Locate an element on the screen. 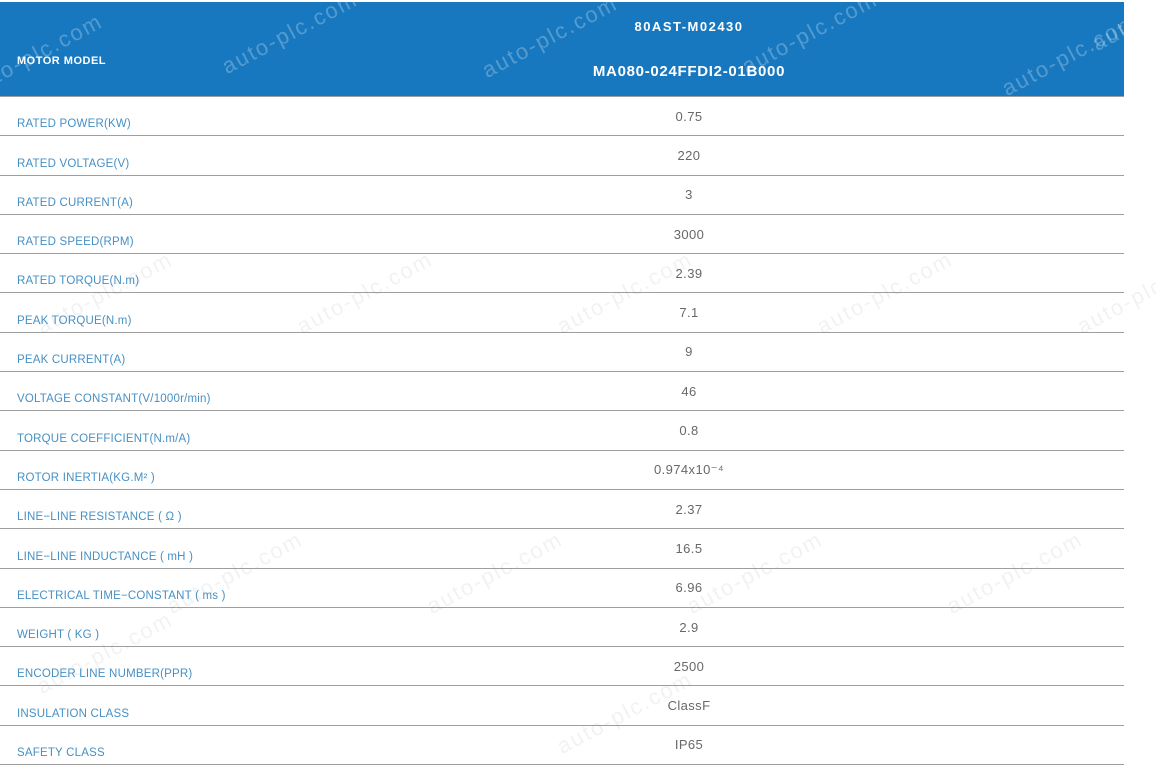  spec-label: PEAK TORQUE(N.m) is located at coordinates (74, 320).